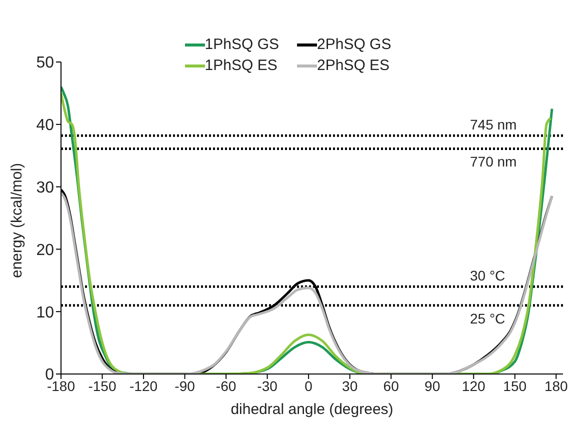  What do you see at coordinates (45, 313) in the screenshot?
I see `y-tick-label: 10` at bounding box center [45, 313].